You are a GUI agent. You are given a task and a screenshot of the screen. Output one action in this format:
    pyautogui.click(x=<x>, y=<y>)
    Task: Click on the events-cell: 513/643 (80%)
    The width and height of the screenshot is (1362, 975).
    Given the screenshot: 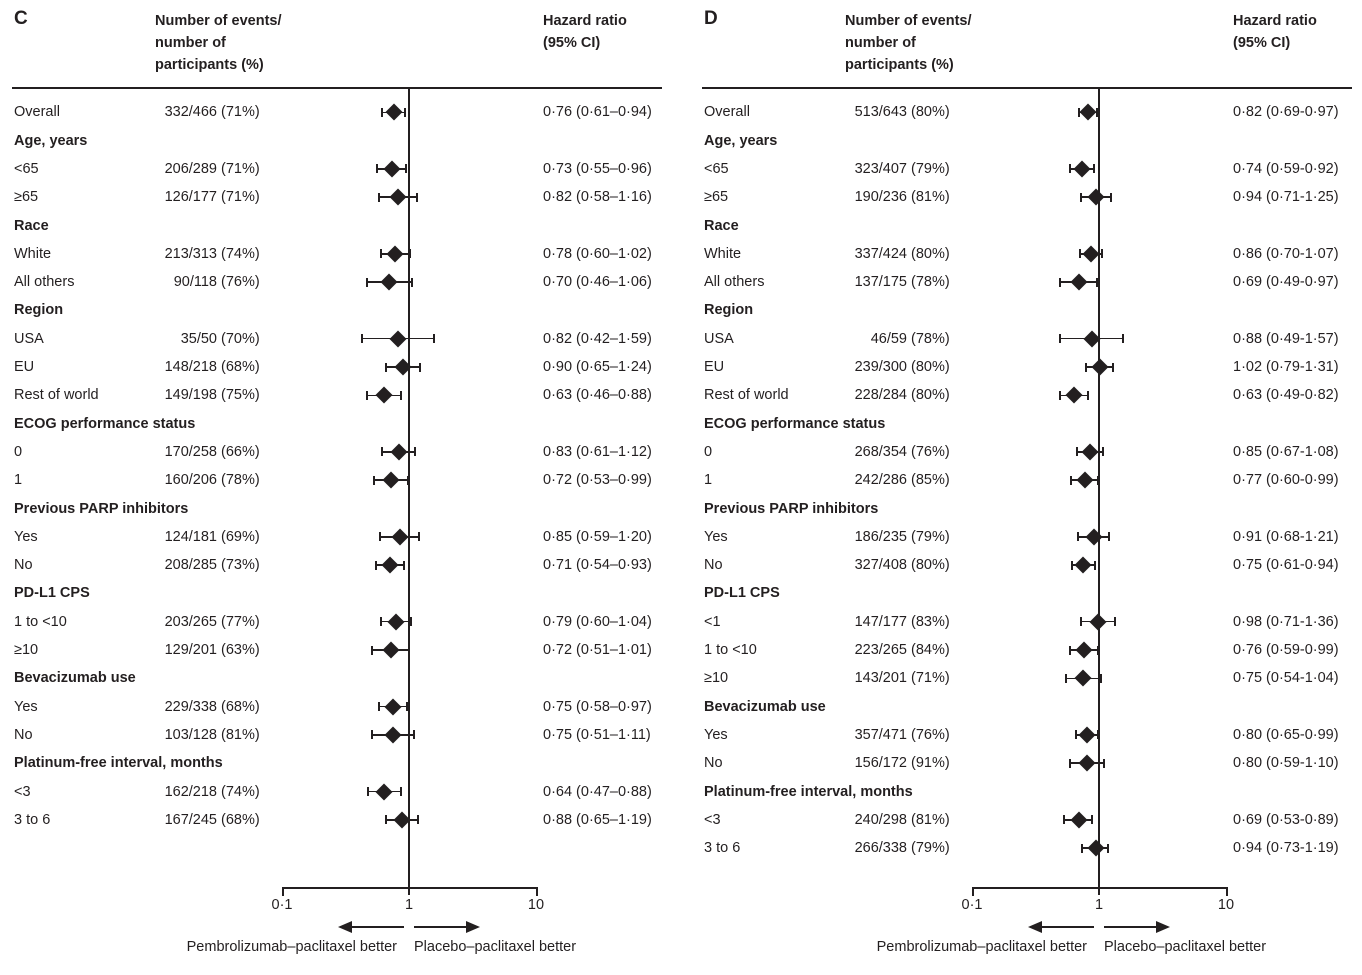 What is the action you would take?
    pyautogui.click(x=897, y=112)
    